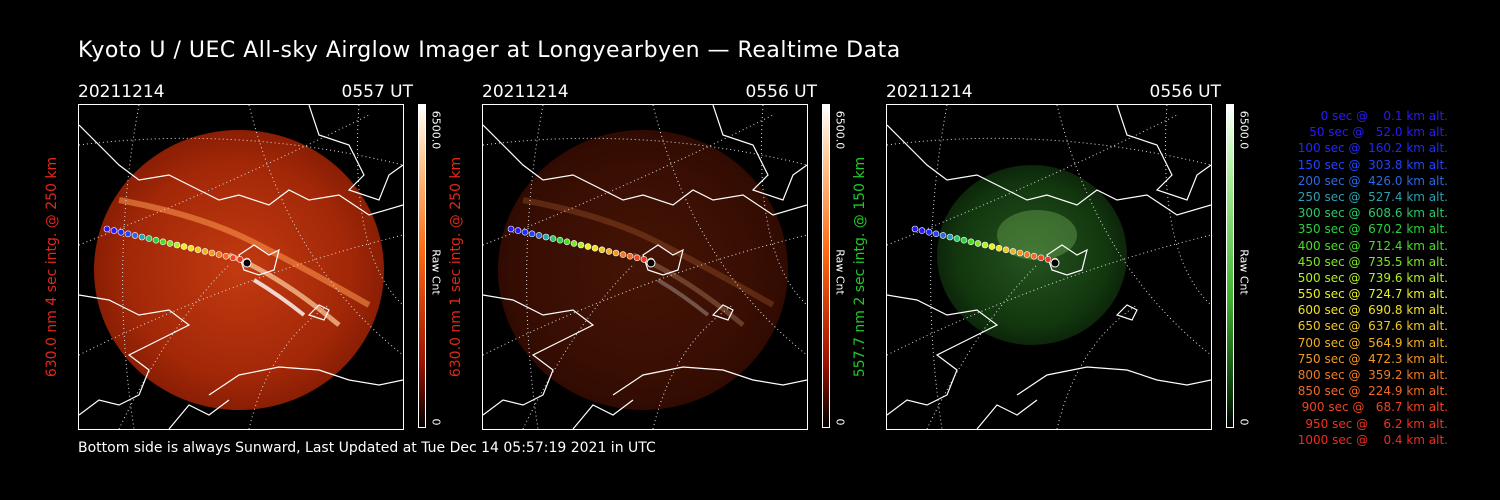 The width and height of the screenshot is (1500, 500). Describe the element at coordinates (1370, 342) in the screenshot. I see `legend-row: 700 sec @ 564.9 km alt.` at that location.